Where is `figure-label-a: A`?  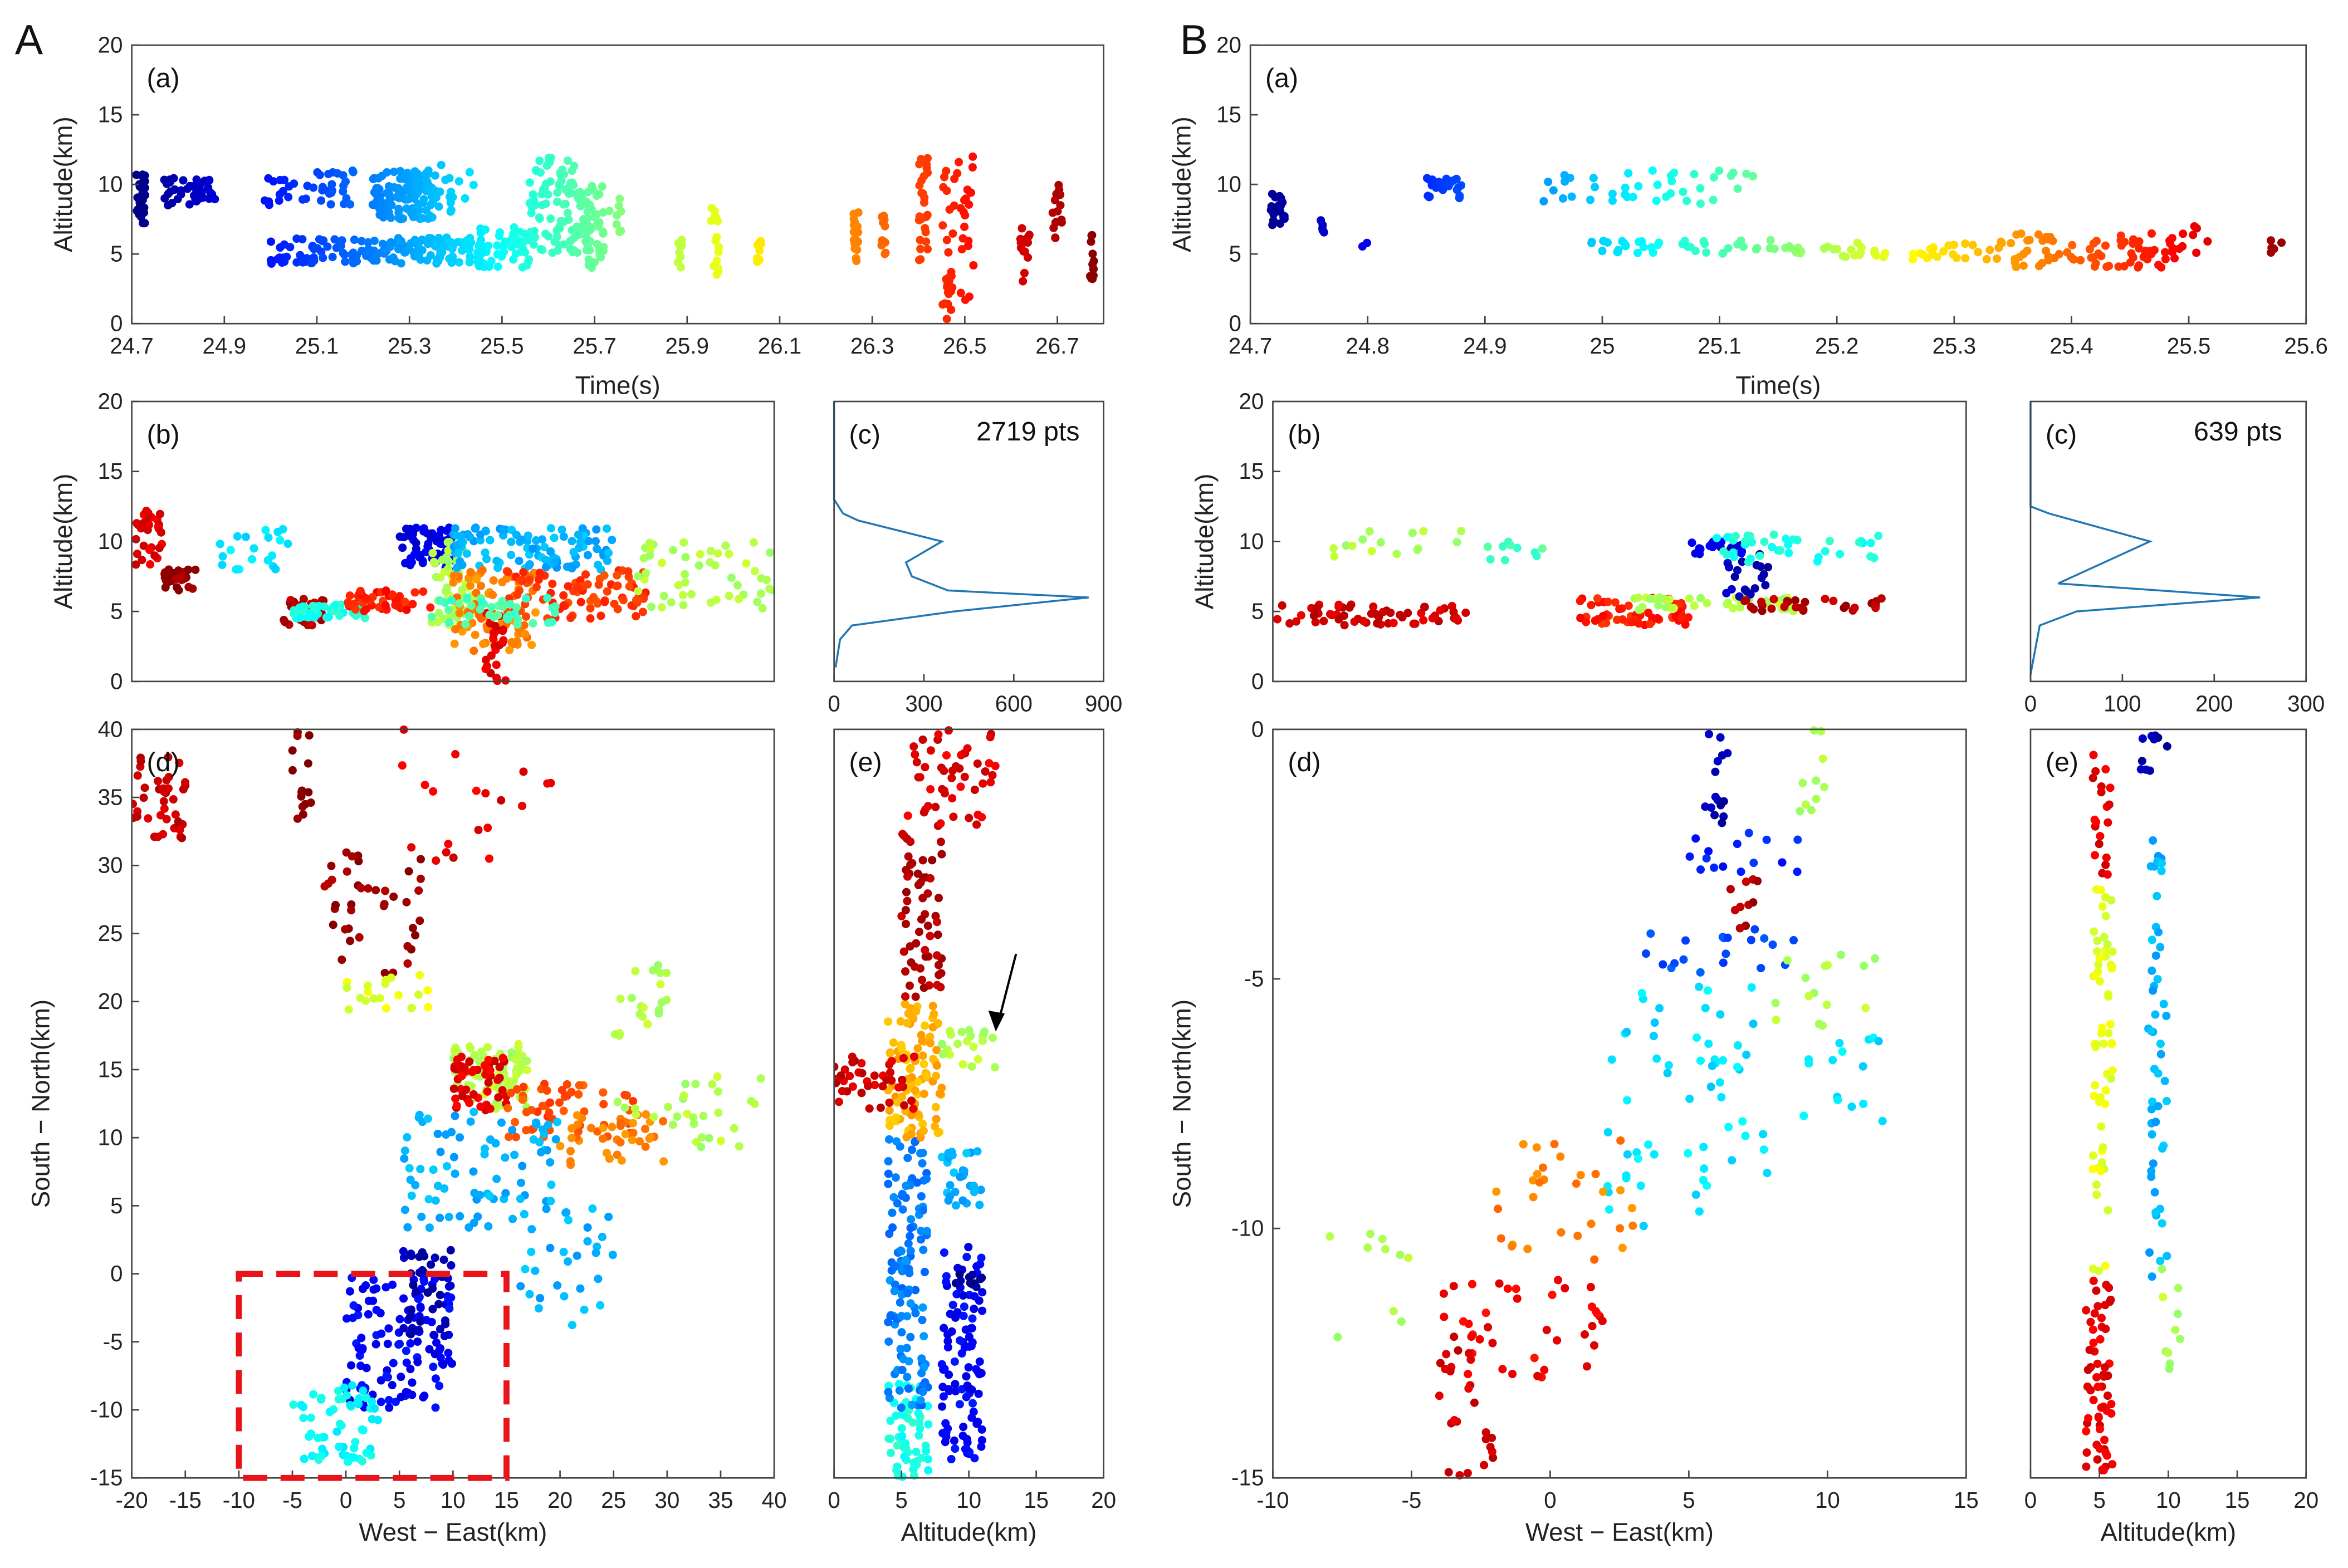
figure-label-a: A is located at coordinates (29, 39).